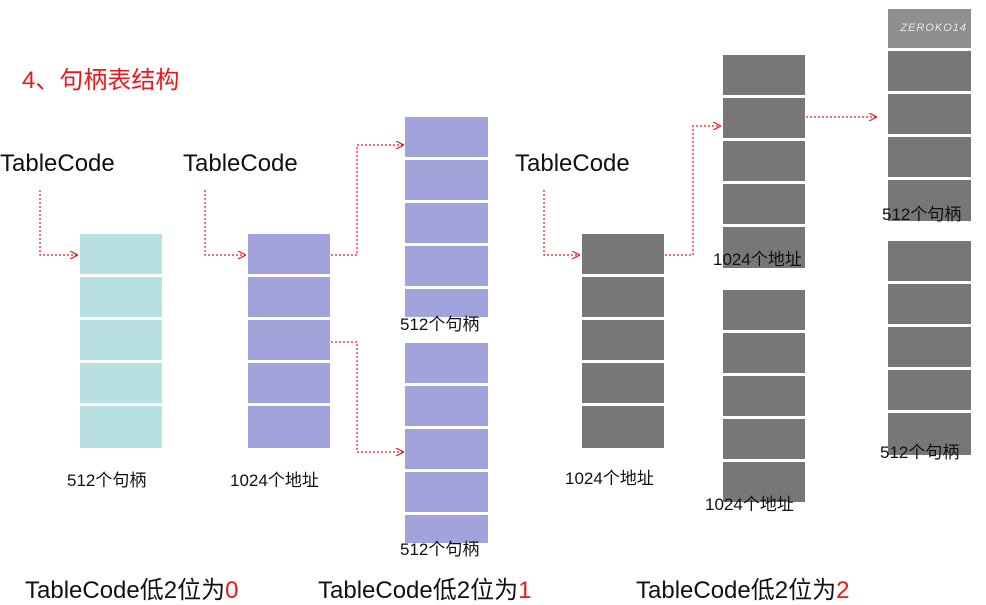  Describe the element at coordinates (57, 163) in the screenshot. I see `tablecode-label-level0: TableCode` at that location.